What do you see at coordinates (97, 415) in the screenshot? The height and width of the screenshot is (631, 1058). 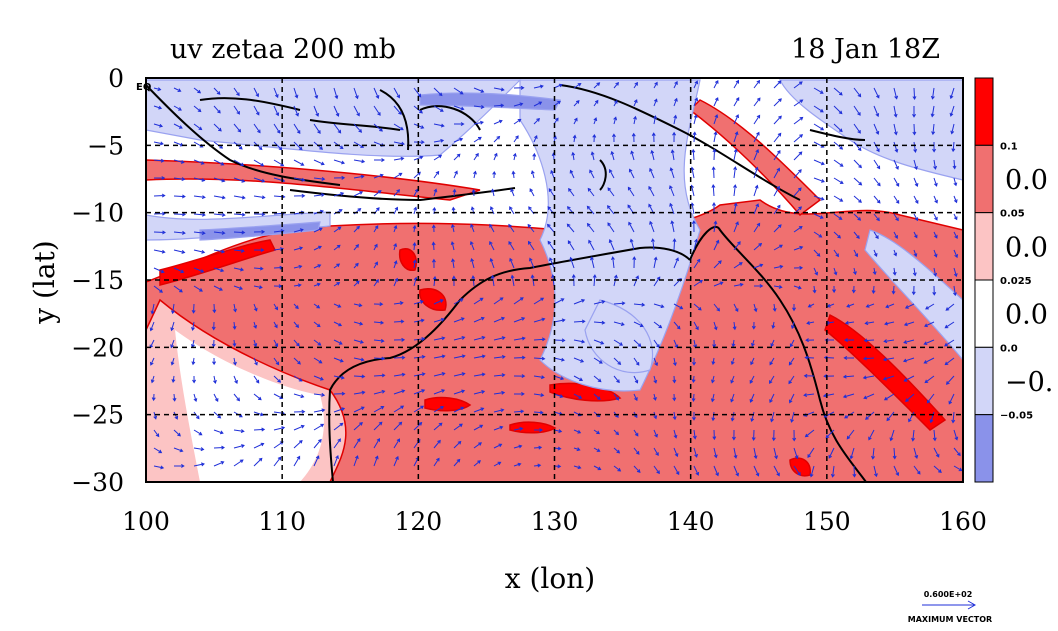 I see `y-tick-label-5: −25` at bounding box center [97, 415].